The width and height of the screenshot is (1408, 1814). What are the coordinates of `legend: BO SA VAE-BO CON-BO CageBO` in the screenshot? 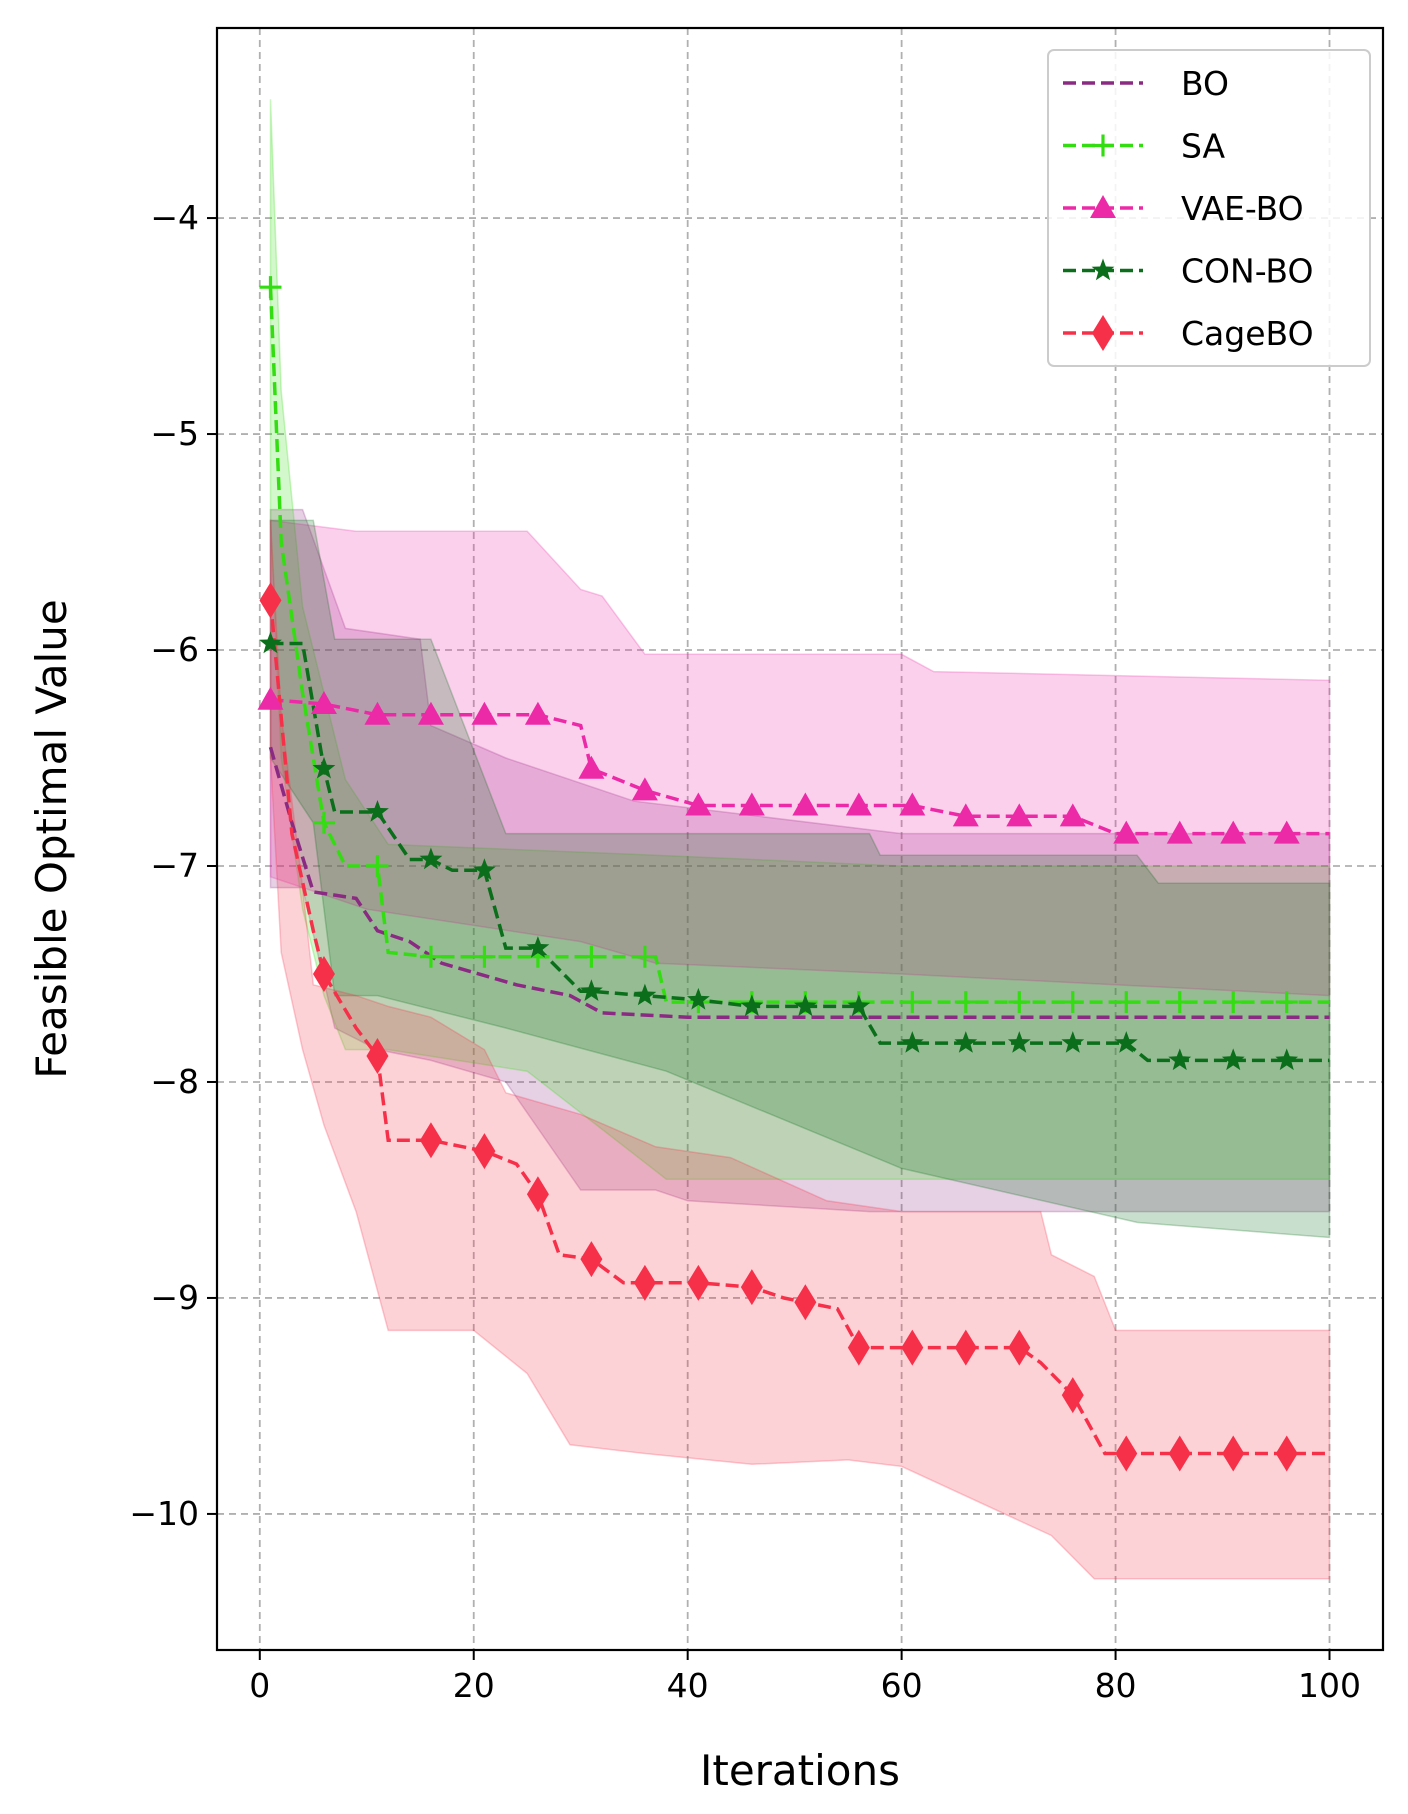 It's located at (1209, 208).